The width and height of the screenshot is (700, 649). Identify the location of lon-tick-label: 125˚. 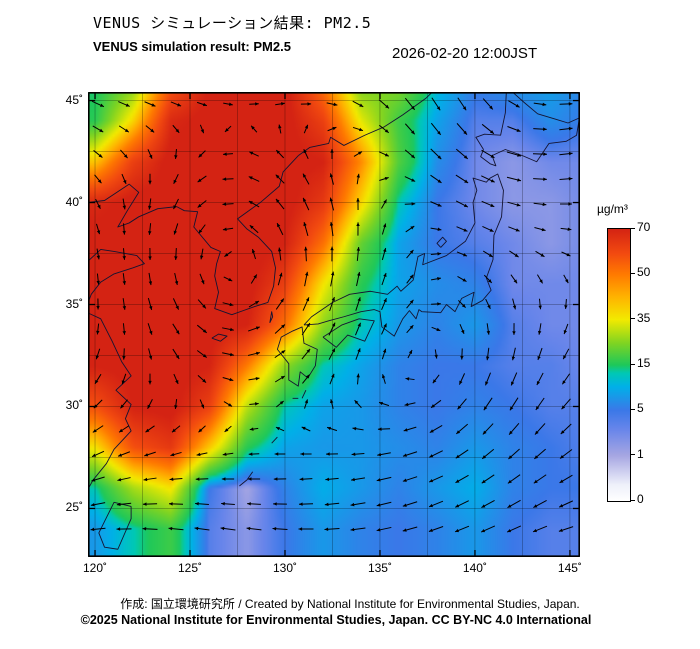
(190, 568).